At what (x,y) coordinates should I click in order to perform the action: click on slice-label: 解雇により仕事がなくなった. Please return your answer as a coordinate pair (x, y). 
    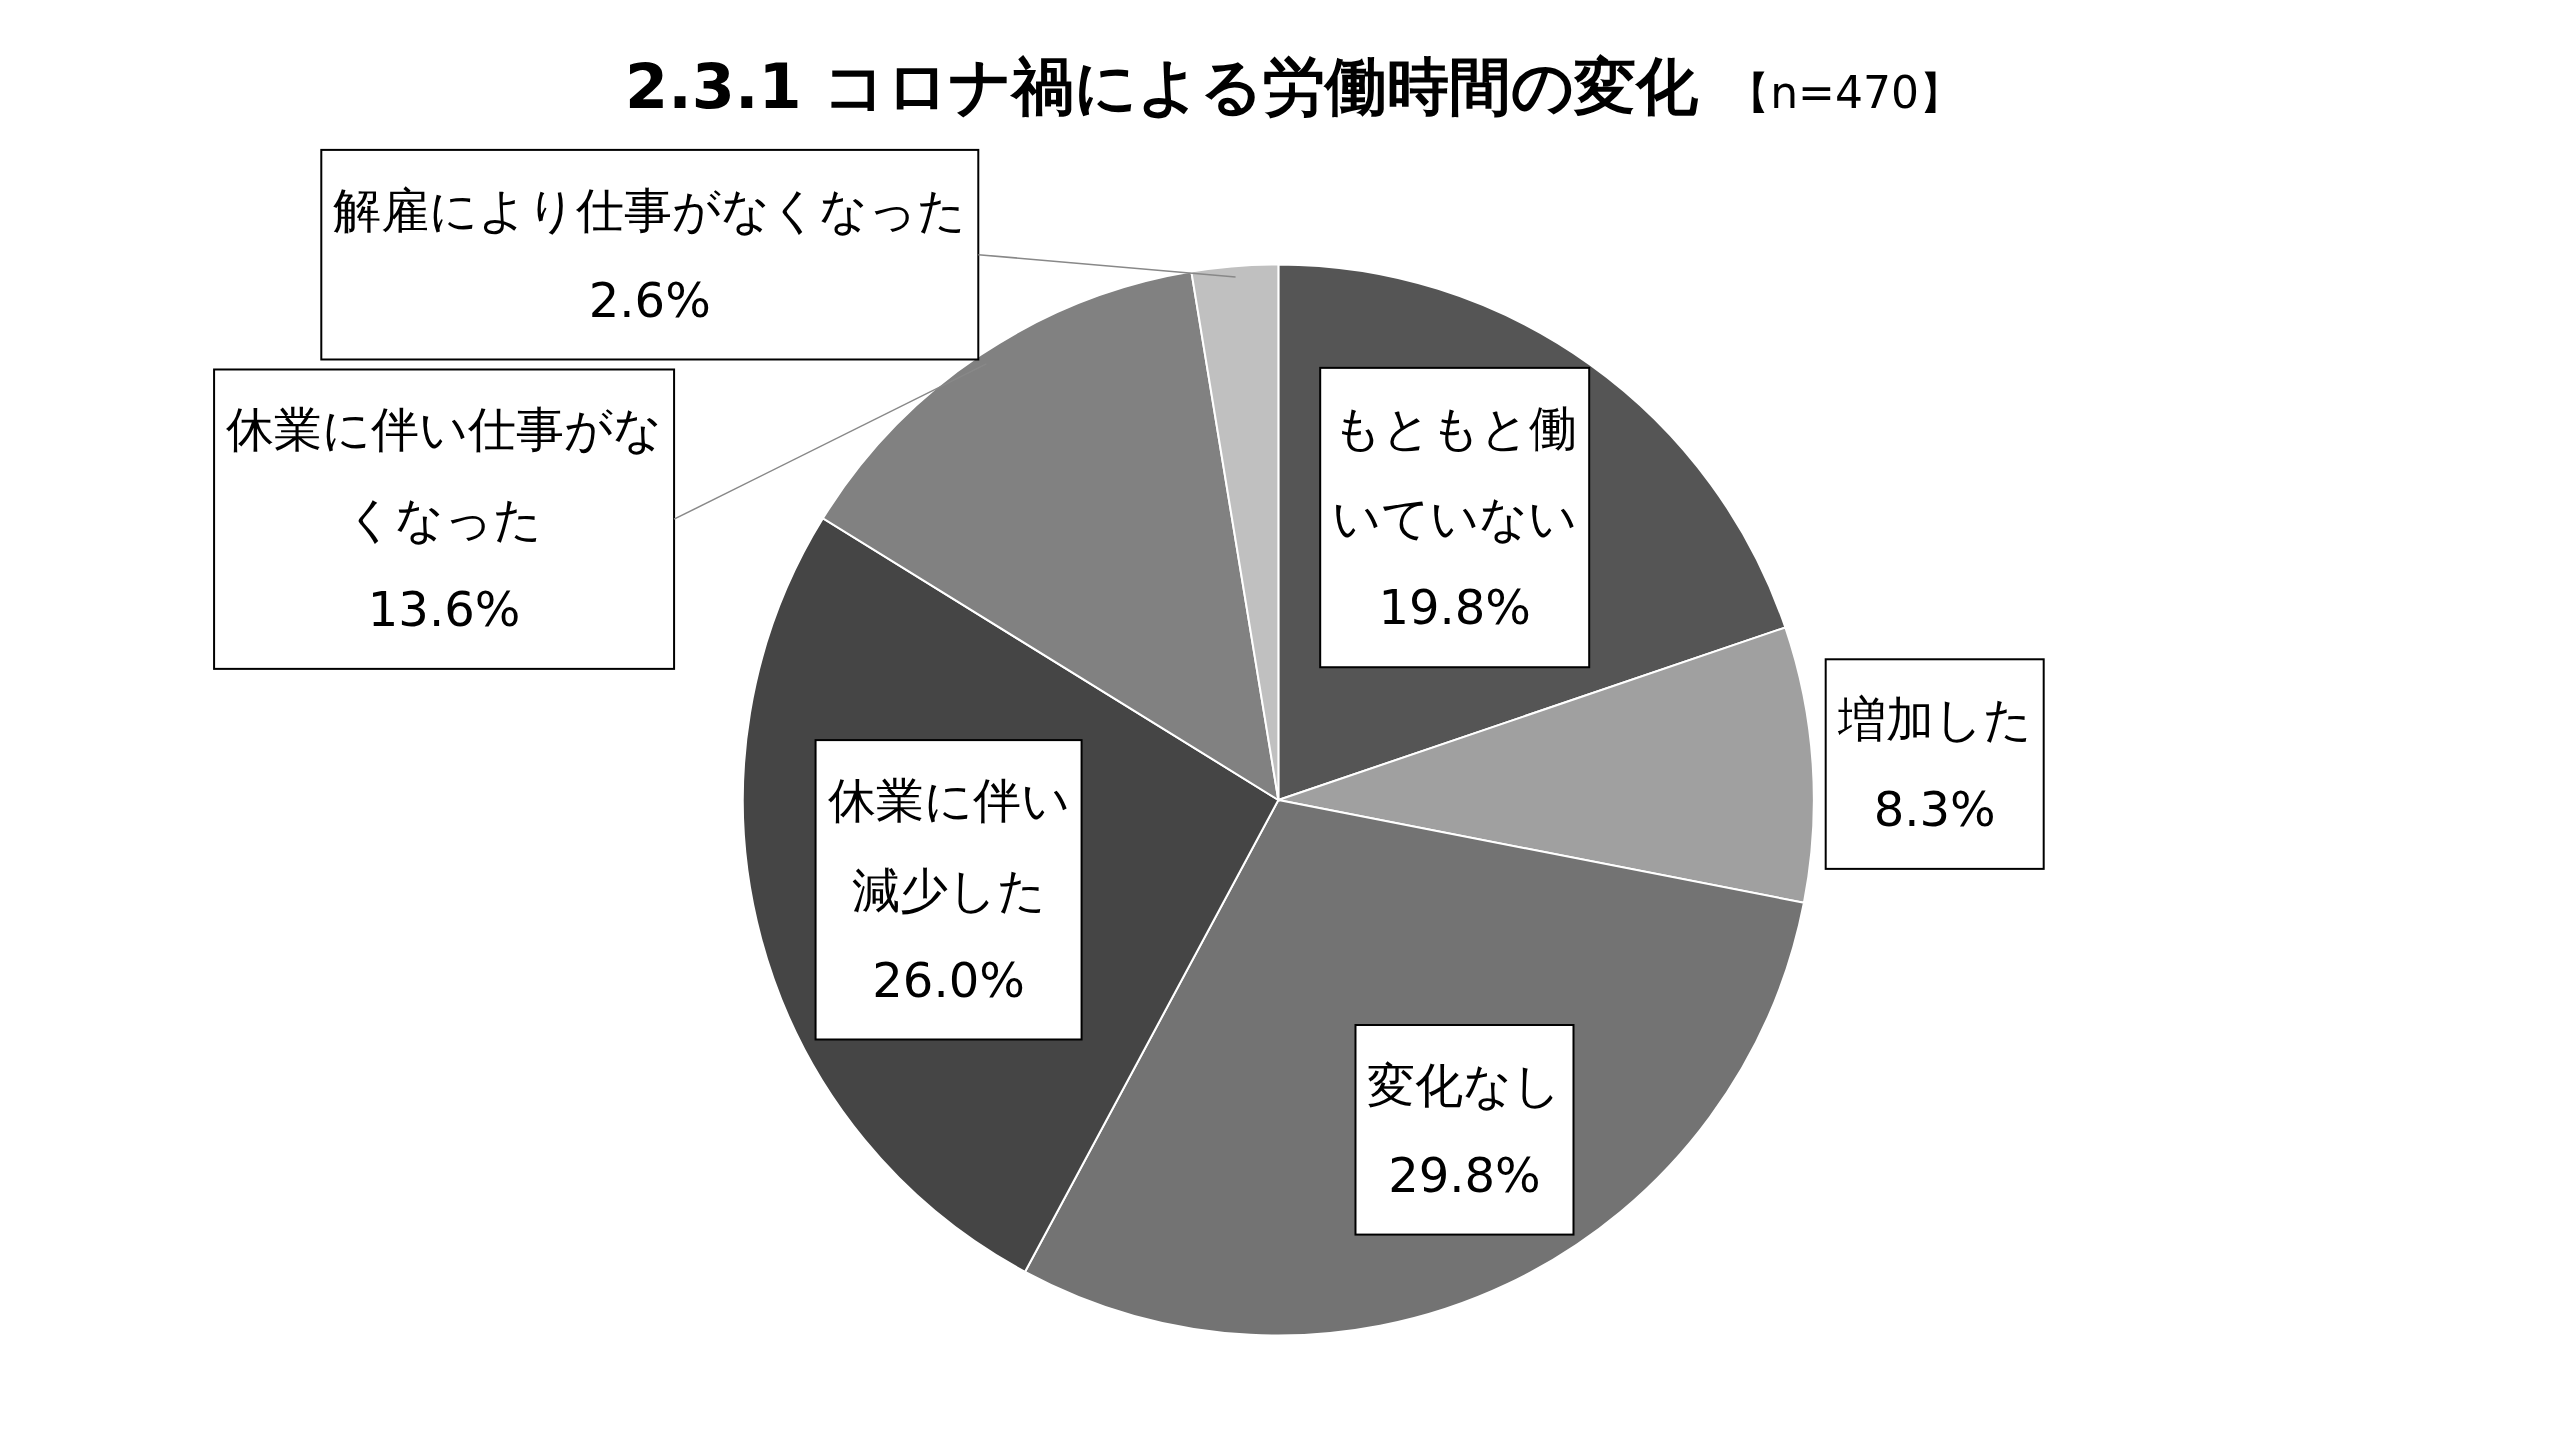
    Looking at the image, I should click on (650, 209).